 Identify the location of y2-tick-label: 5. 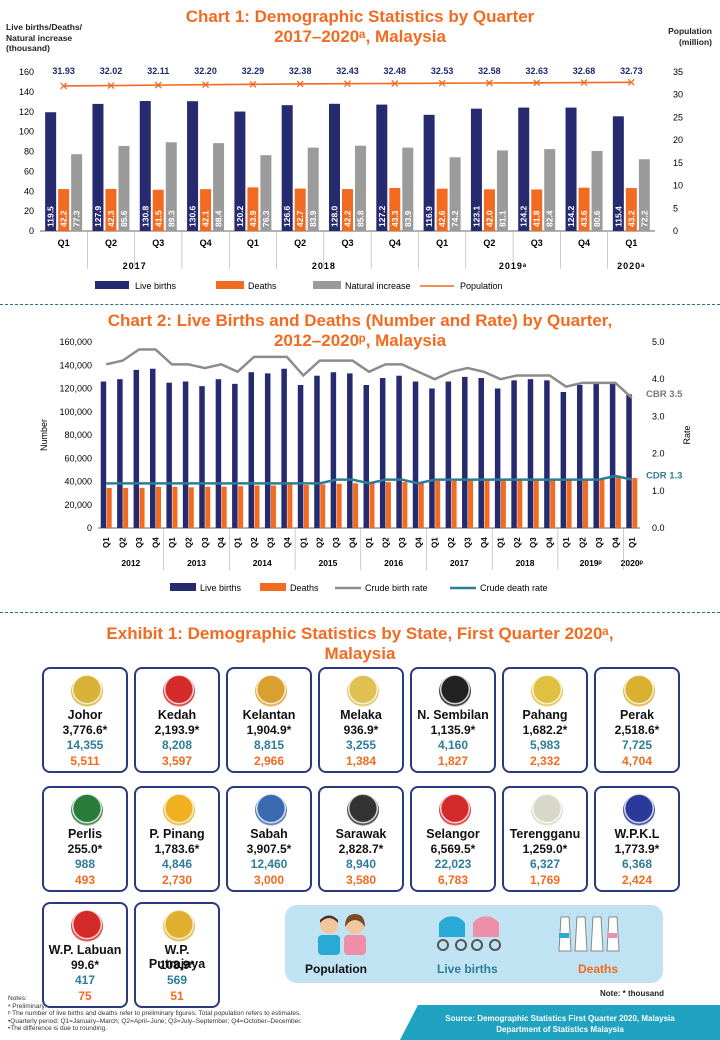
(675, 208).